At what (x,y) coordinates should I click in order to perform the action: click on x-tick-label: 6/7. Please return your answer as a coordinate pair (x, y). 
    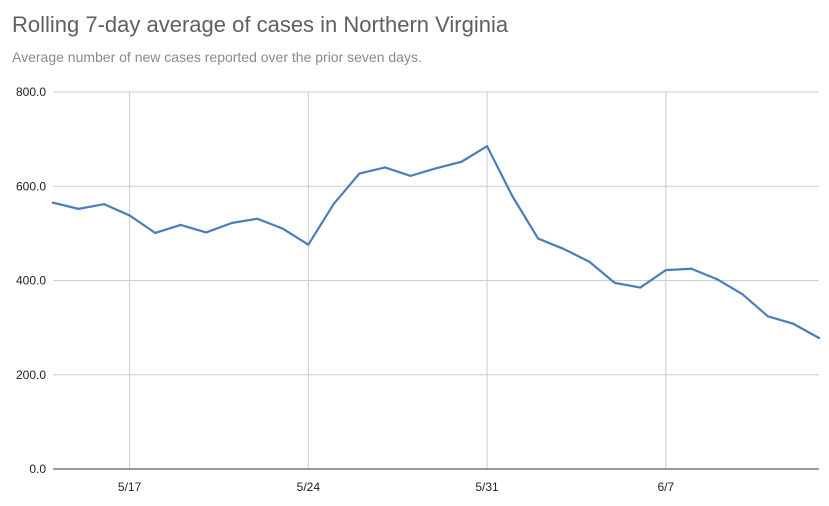
    Looking at the image, I should click on (665, 487).